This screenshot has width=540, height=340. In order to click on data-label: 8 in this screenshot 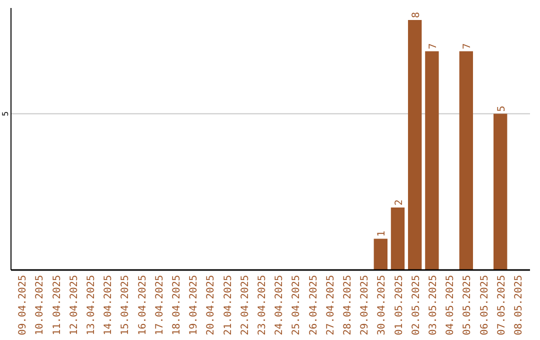, I will do `click(416, 15)`.